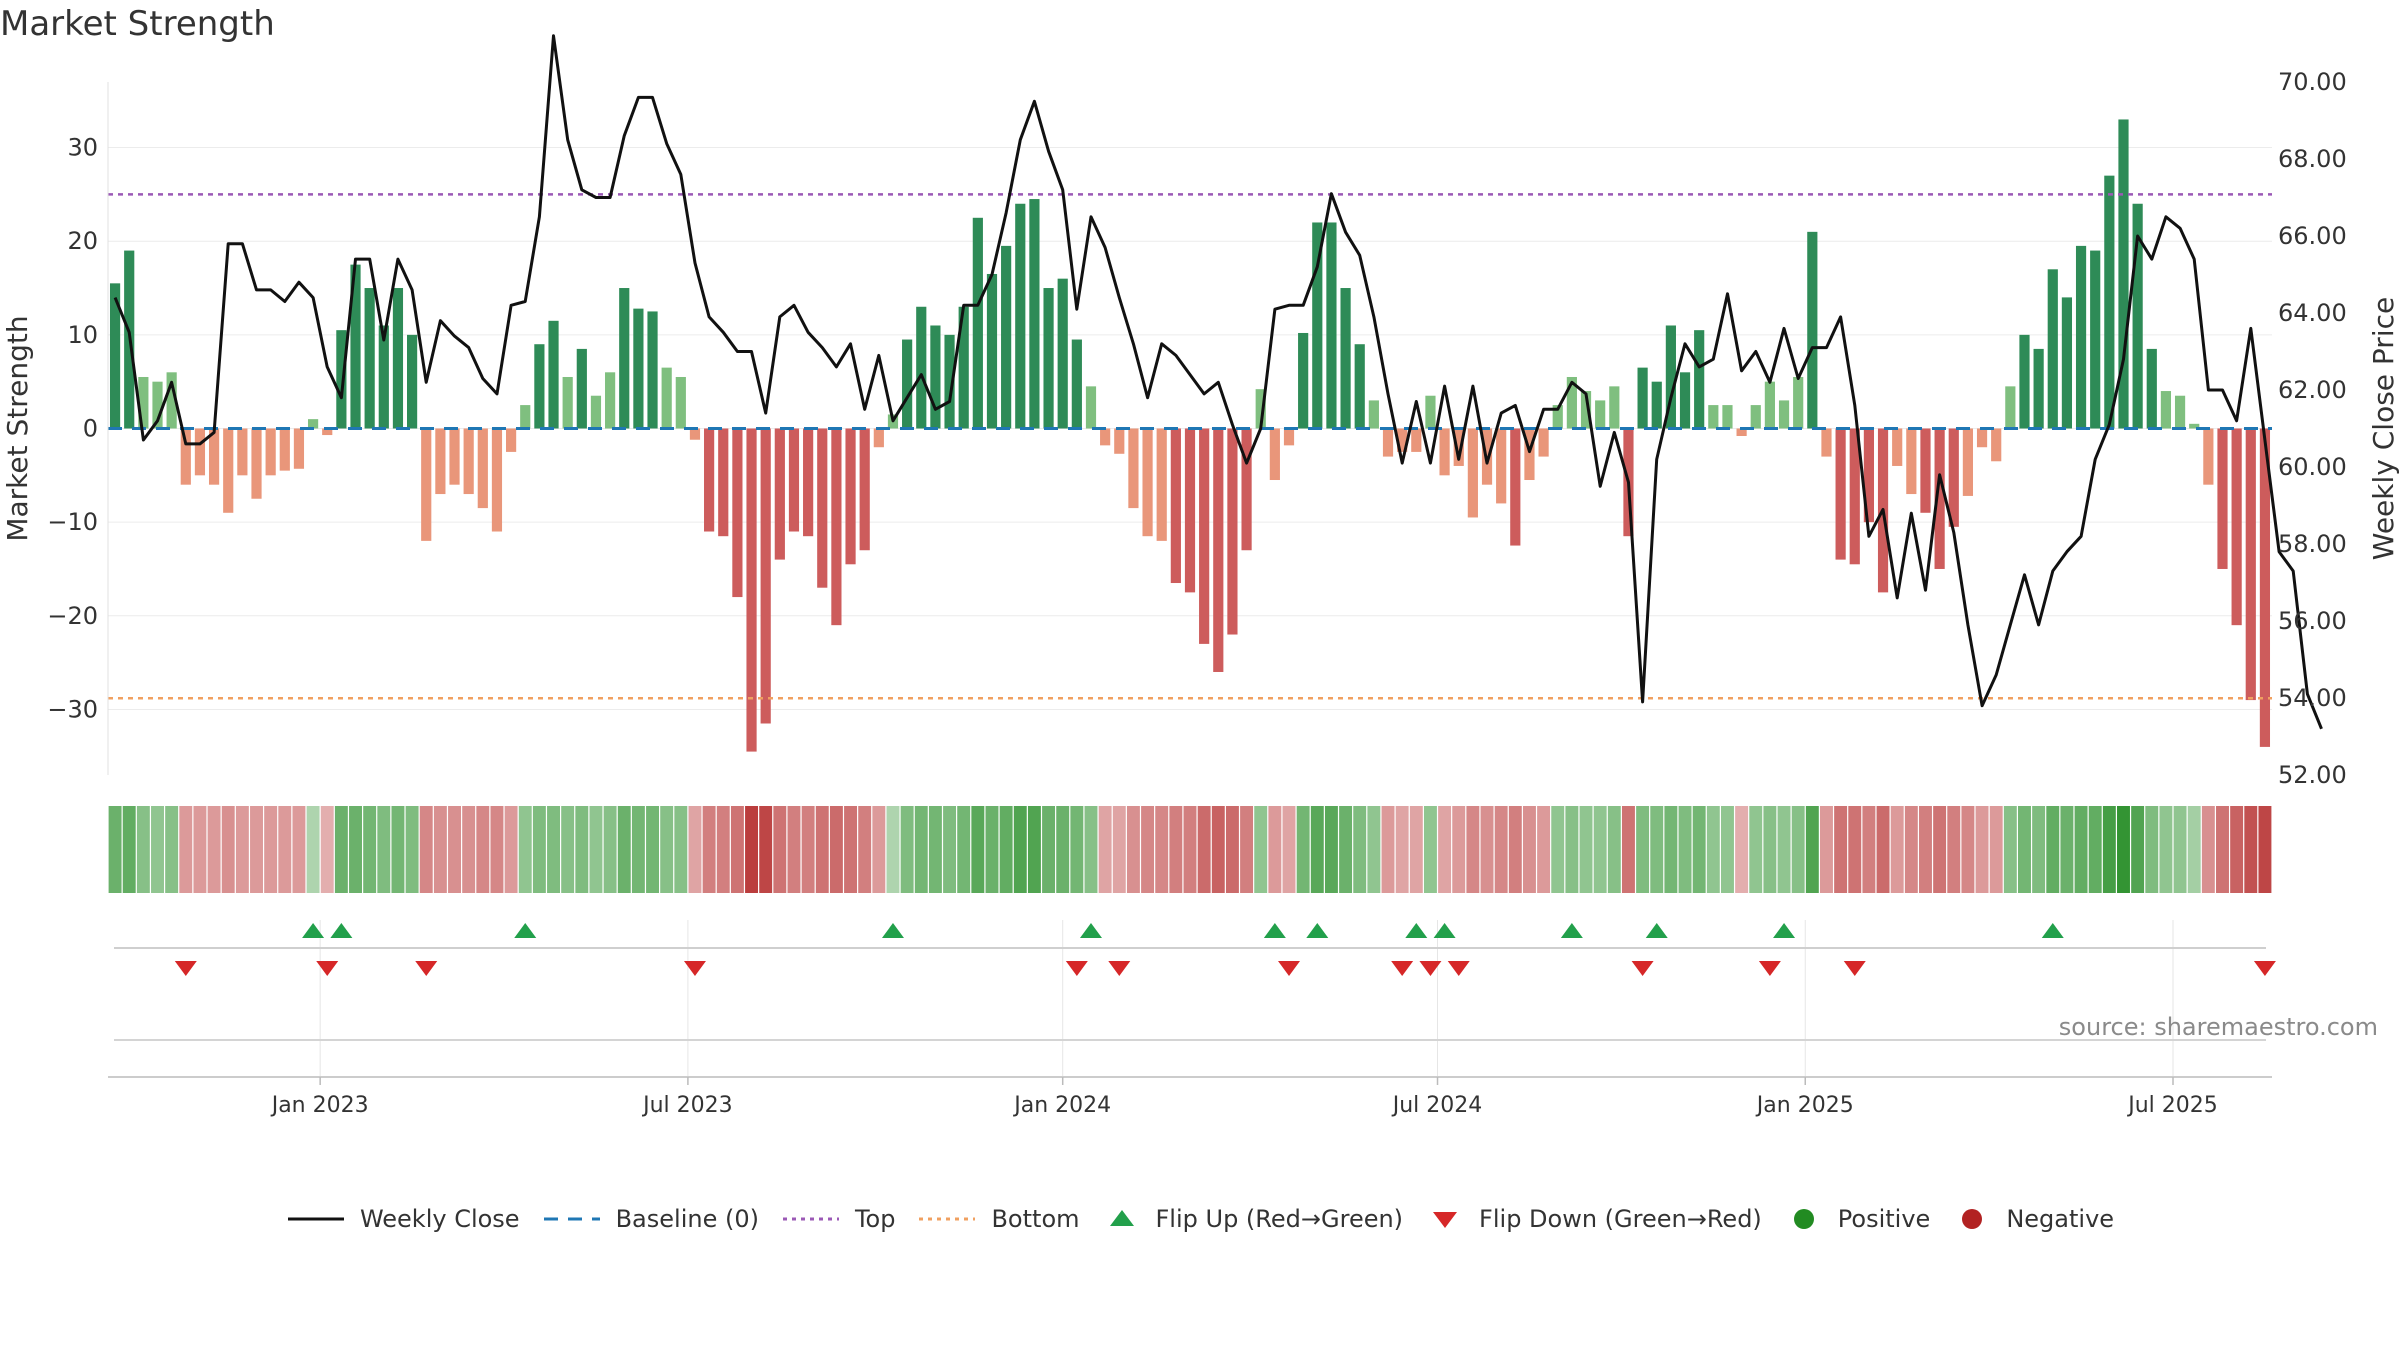 This screenshot has width=2400, height=1350. Describe the element at coordinates (1857, 1219) in the screenshot. I see `legend-positive: Positive` at that location.